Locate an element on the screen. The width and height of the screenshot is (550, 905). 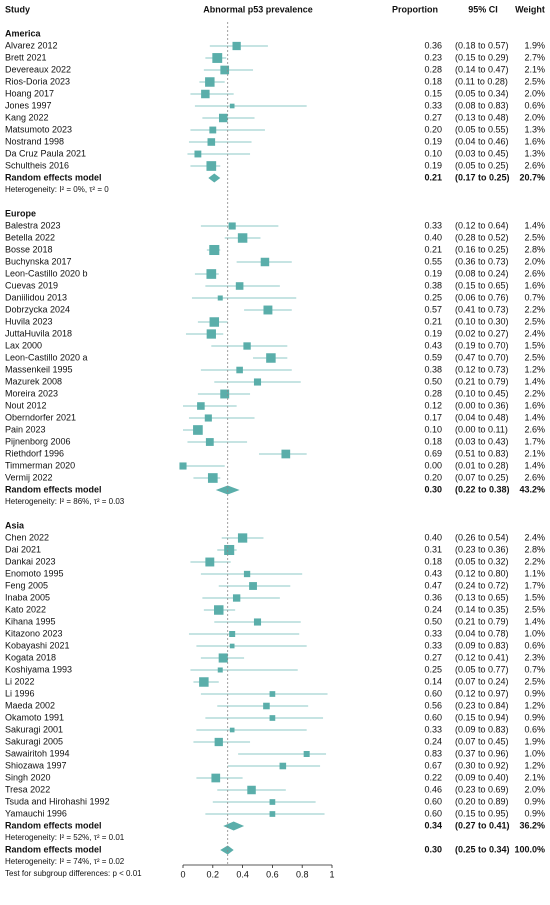
subgroup-test: Test for subgroup differences: p < 0.01 is located at coordinates (73, 873).